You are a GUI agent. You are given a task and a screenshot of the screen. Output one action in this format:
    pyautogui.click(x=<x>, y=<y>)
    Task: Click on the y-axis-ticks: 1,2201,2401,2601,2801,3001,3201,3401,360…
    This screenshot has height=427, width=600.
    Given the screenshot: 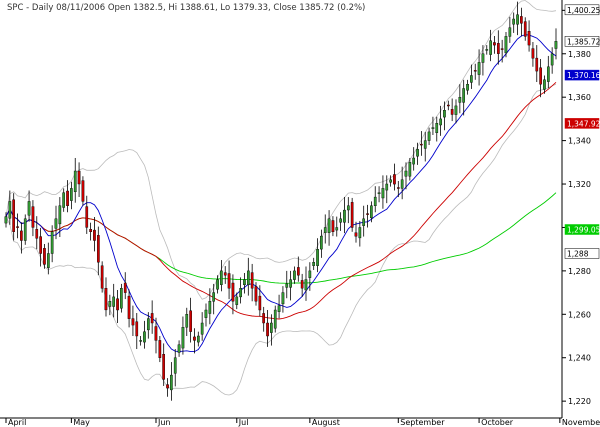 What is the action you would take?
    pyautogui.click(x=576, y=206)
    